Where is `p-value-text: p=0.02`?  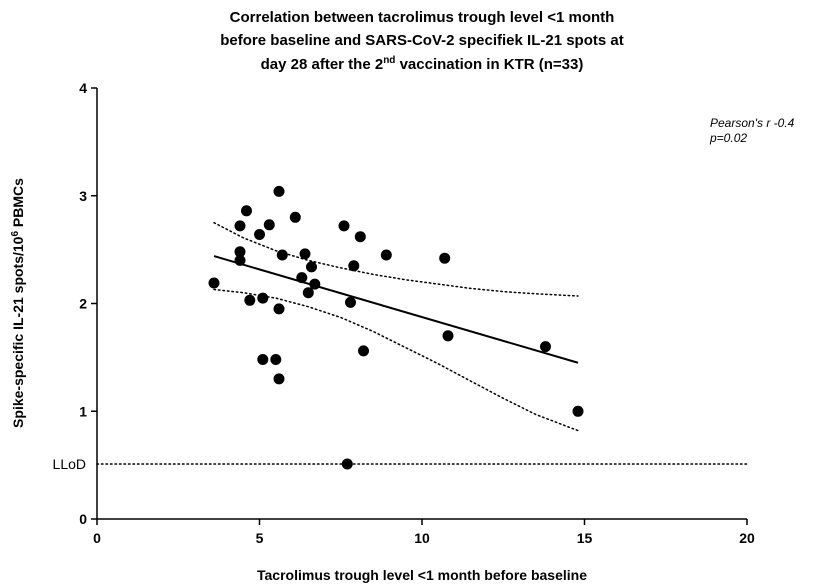 p-value-text: p=0.02 is located at coordinates (728, 138).